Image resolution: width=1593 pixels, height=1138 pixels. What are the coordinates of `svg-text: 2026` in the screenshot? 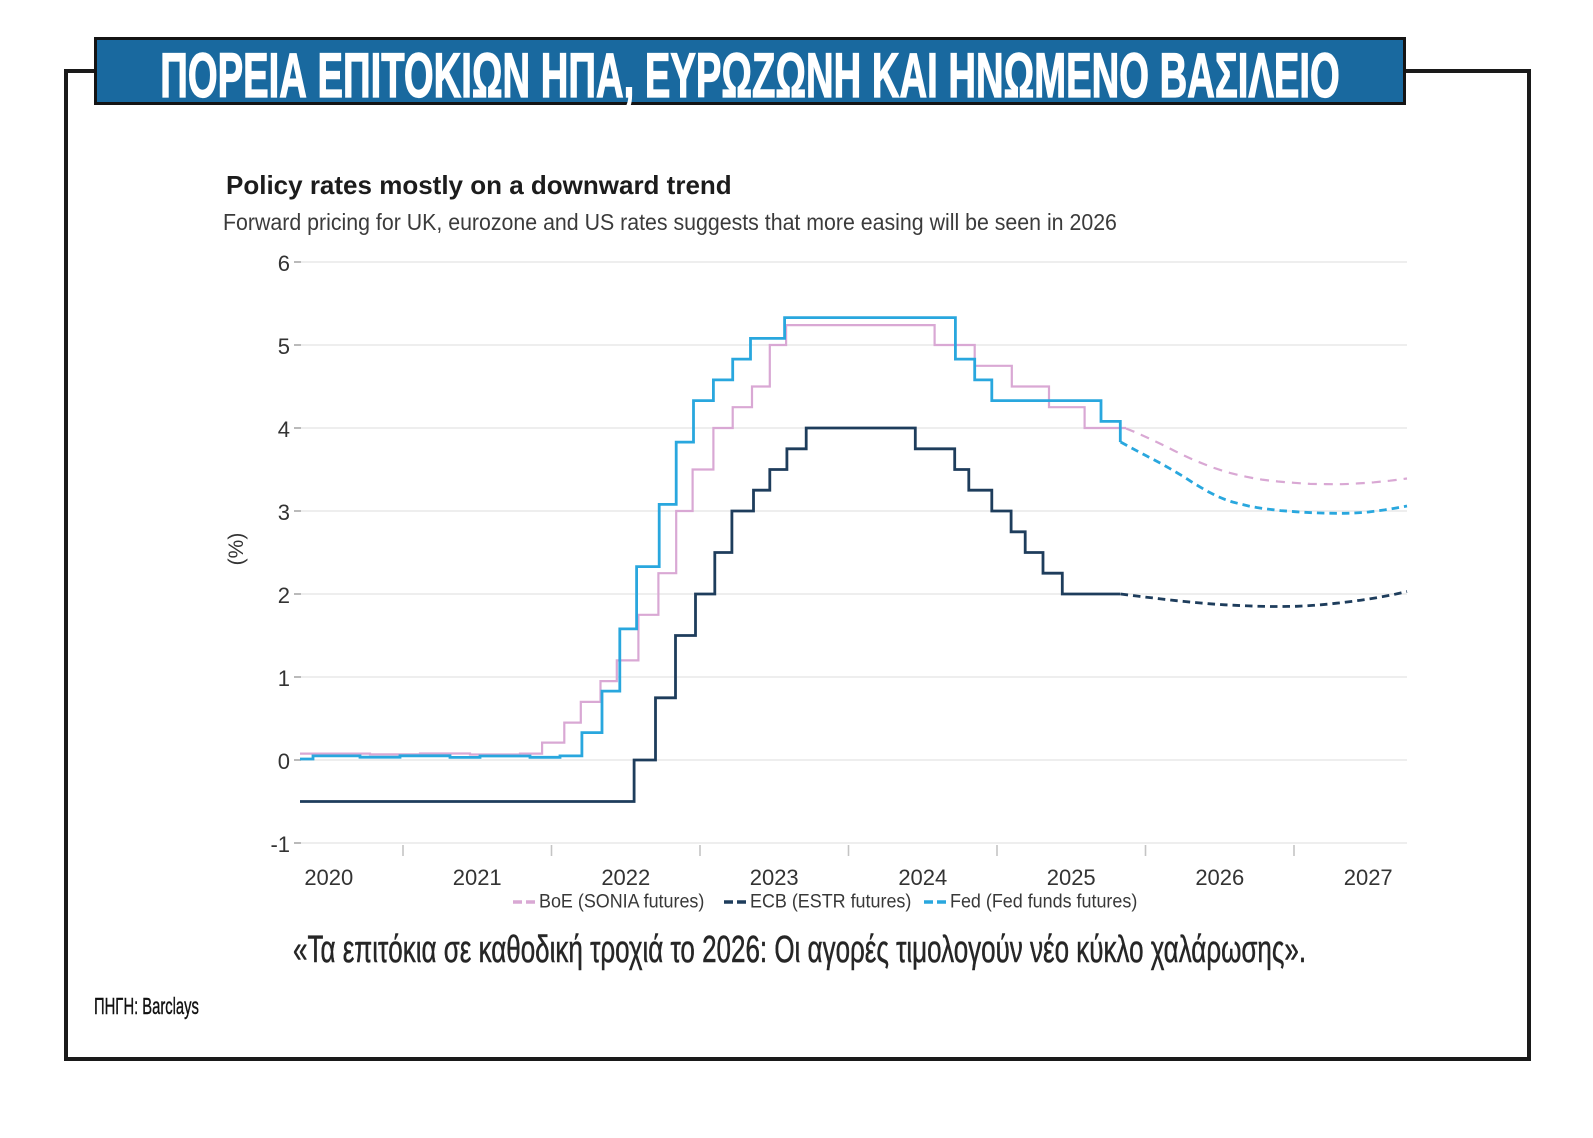 It's located at (1219, 877).